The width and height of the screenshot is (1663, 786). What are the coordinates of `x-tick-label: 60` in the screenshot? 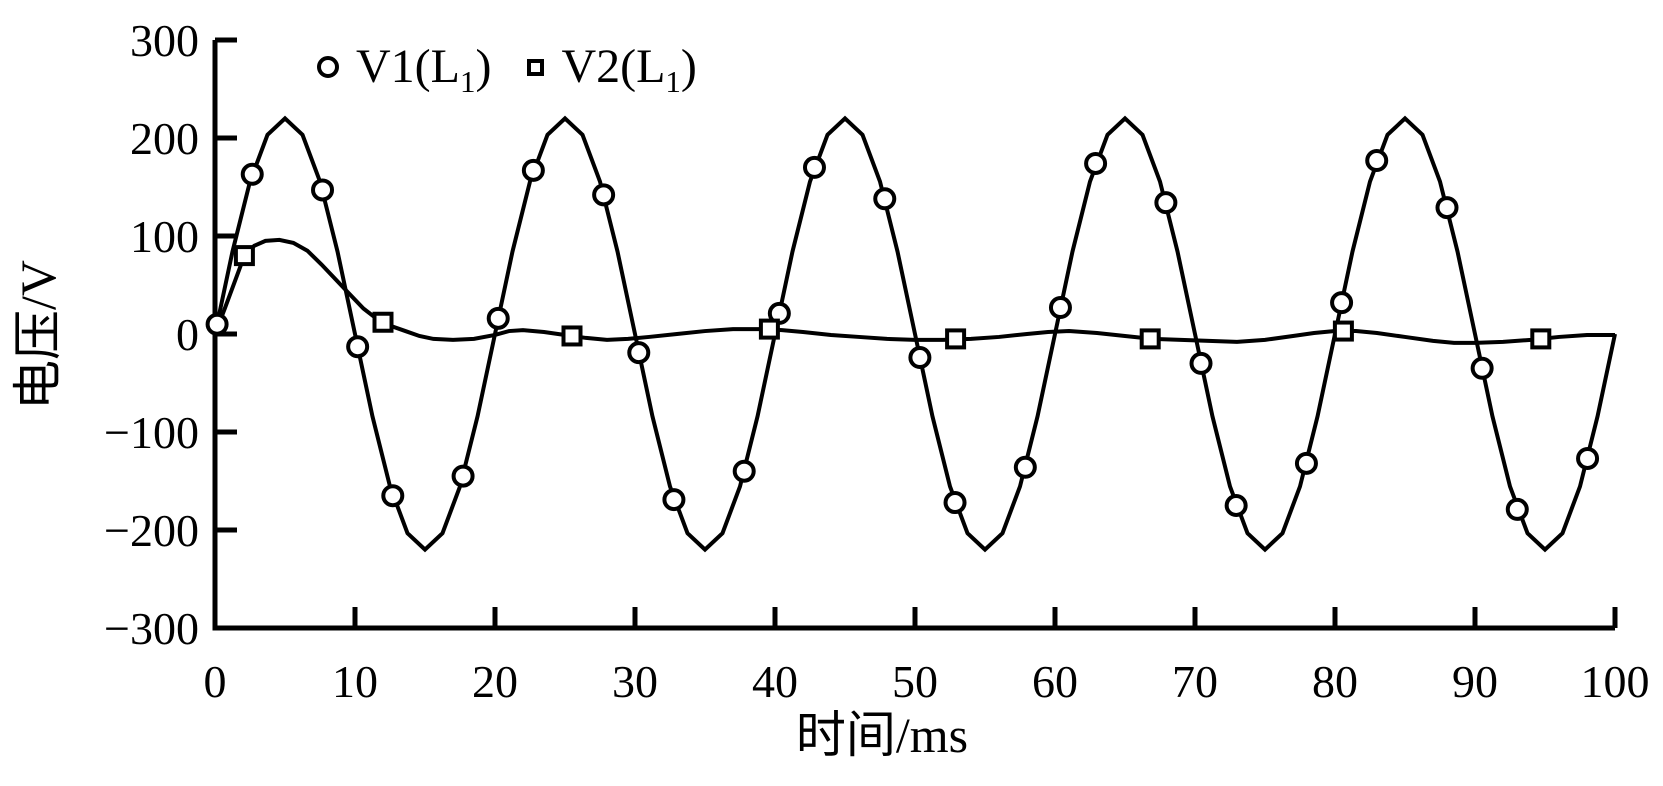 It's located at (1055, 681).